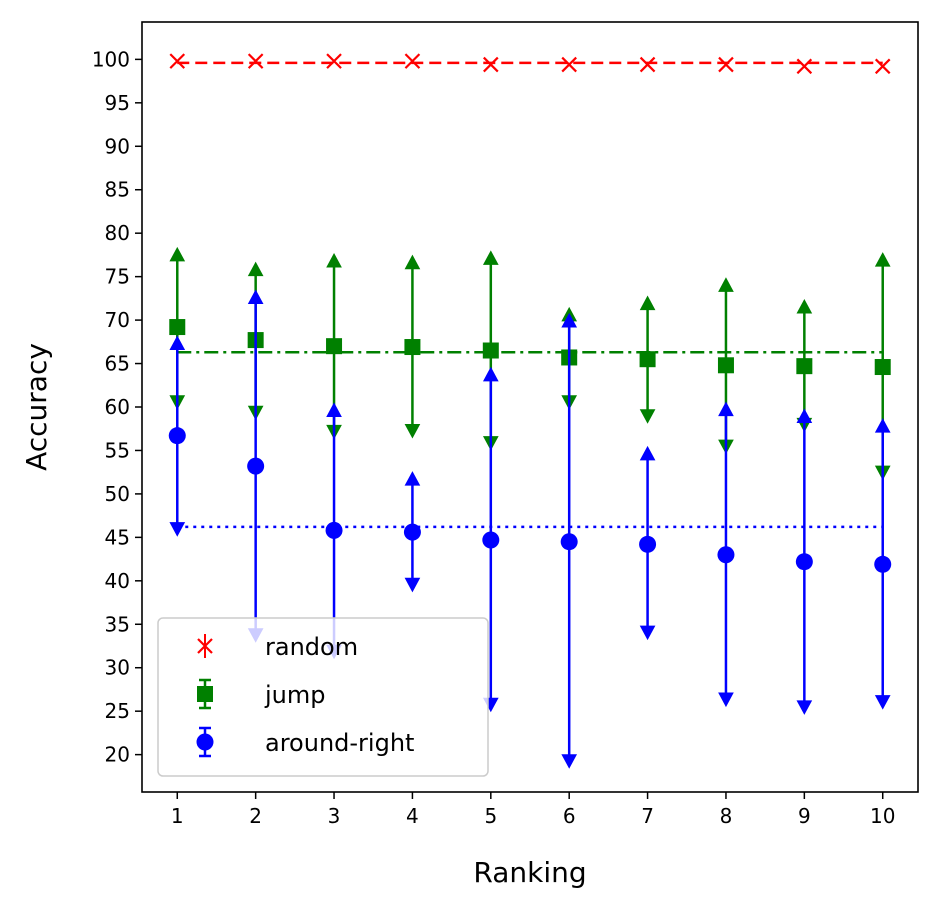 The width and height of the screenshot is (940, 910). I want to click on y-tick-label: 95, so click(117, 103).